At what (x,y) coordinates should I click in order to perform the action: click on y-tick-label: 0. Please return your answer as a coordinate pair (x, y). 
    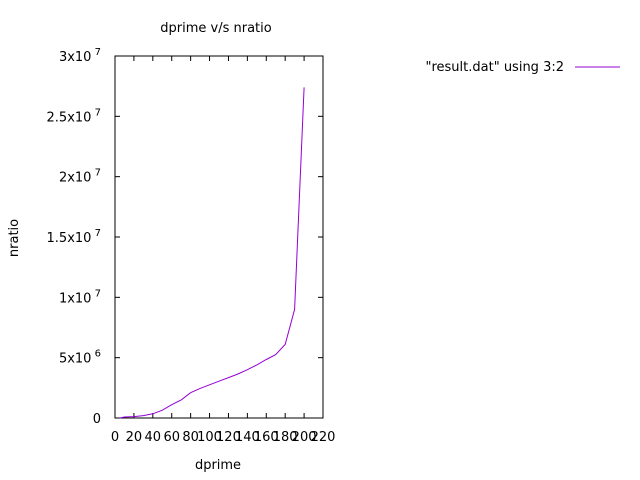
    Looking at the image, I should click on (97, 419).